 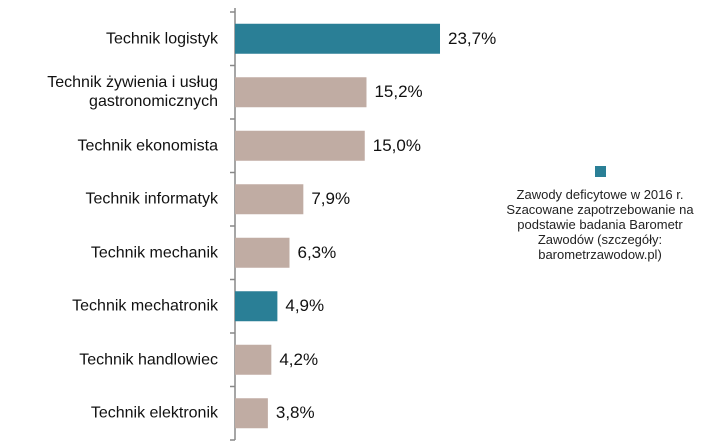 I want to click on category-label: Technik handlowiec, so click(x=148, y=360).